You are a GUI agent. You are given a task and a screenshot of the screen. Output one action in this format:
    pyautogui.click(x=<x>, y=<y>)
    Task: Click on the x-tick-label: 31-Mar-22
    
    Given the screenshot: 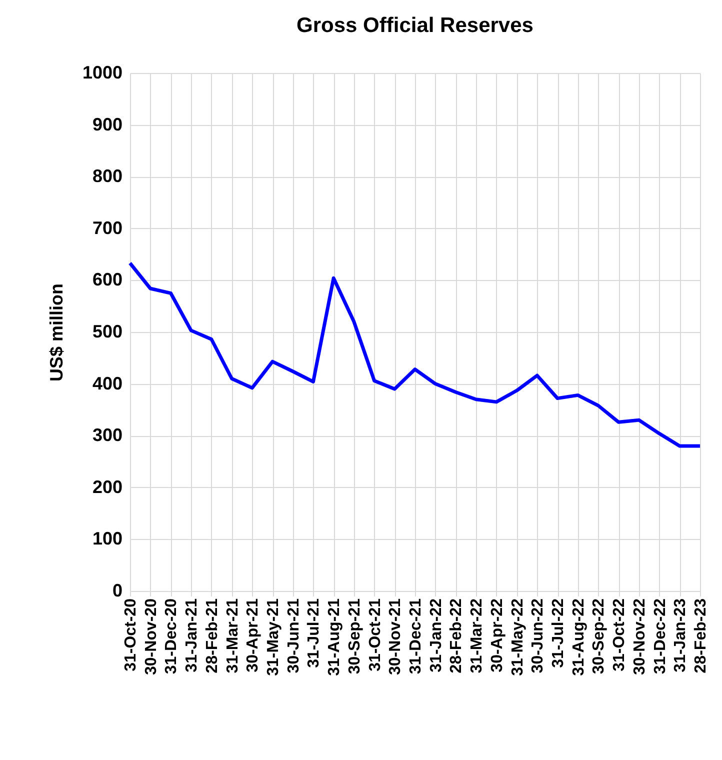 What is the action you would take?
    pyautogui.click(x=477, y=636)
    